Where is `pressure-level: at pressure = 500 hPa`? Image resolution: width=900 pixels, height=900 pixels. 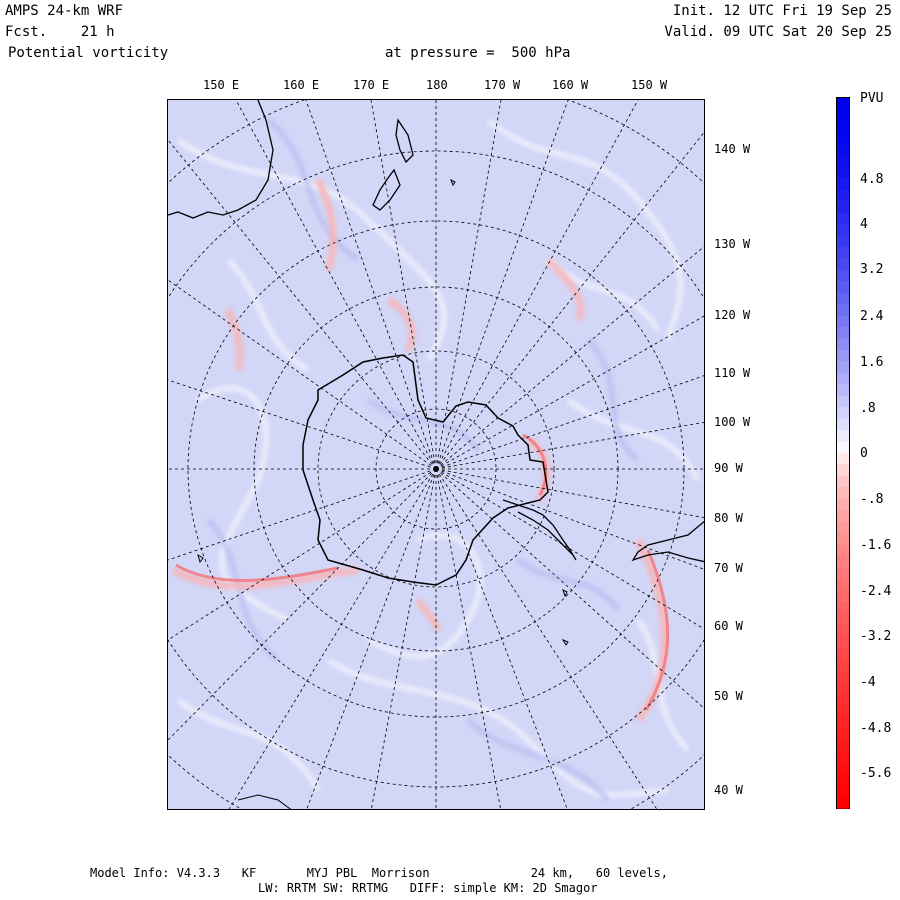
pressure-level: at pressure = 500 hPa is located at coordinates (478, 53).